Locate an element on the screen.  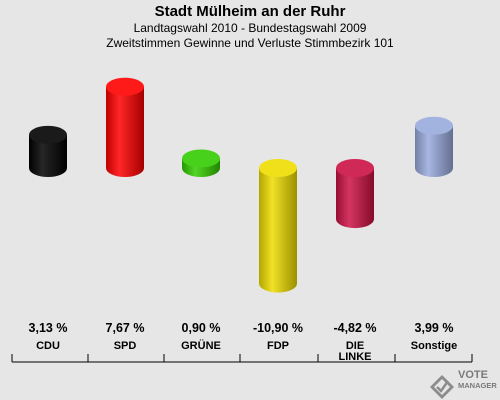
value-label: -4,82 % is located at coordinates (354, 328).